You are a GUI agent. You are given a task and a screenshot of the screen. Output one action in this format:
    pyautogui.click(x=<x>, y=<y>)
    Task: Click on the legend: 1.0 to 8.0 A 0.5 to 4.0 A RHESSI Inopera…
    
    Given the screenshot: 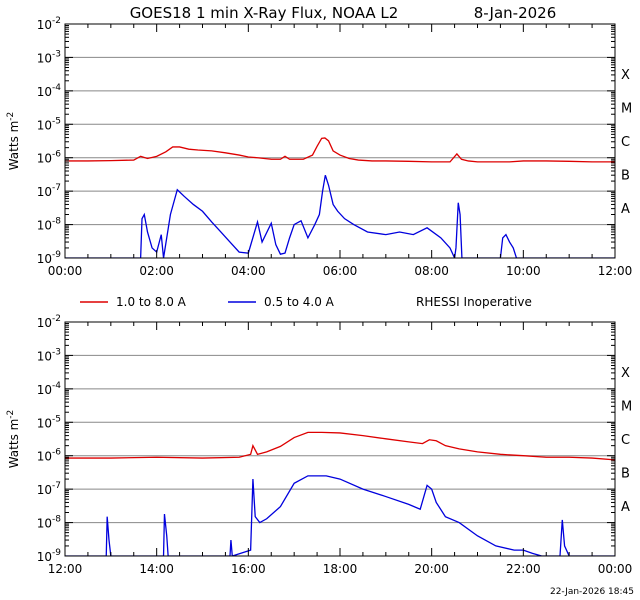 What is the action you would take?
    pyautogui.click(x=306, y=302)
    